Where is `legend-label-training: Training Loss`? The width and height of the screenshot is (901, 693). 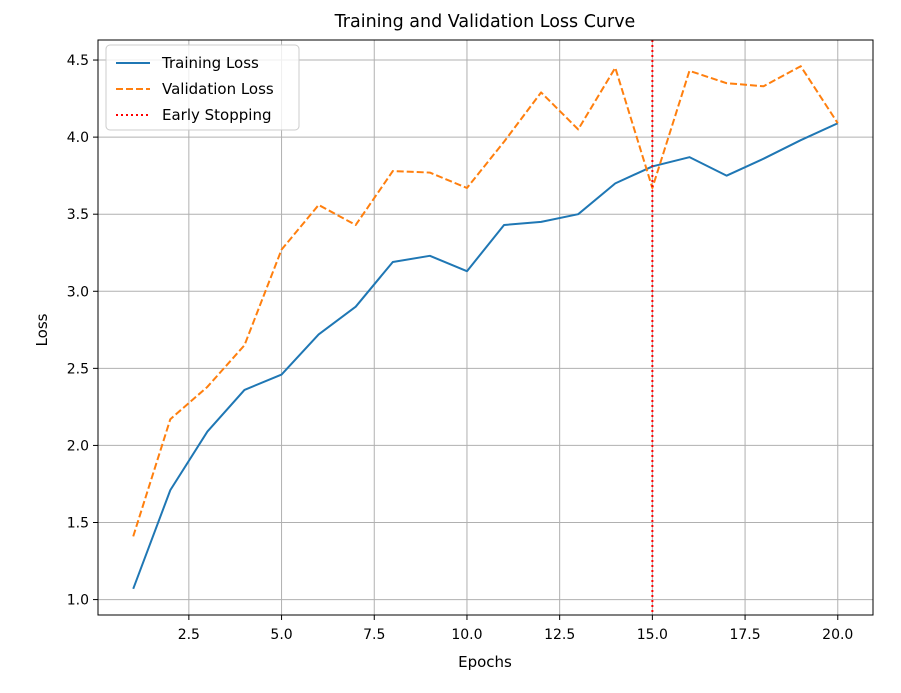 legend-label-training: Training Loss is located at coordinates (210, 63).